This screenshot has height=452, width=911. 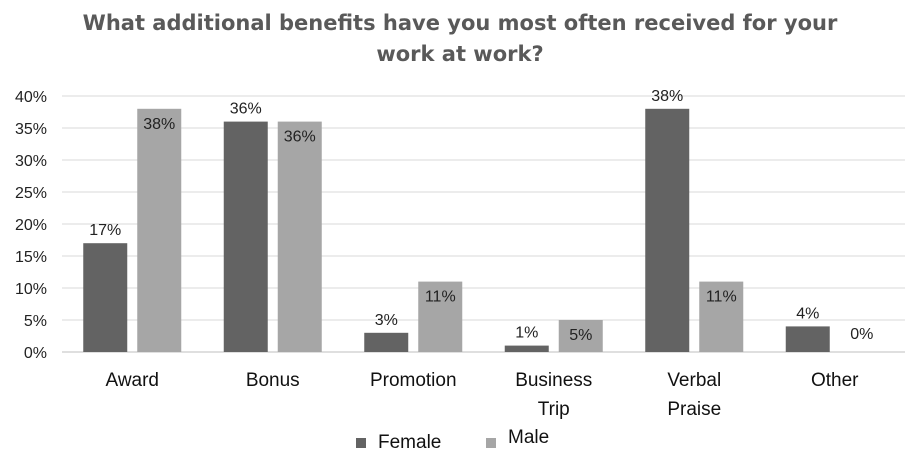 I want to click on data-label: 17%, so click(x=105, y=230).